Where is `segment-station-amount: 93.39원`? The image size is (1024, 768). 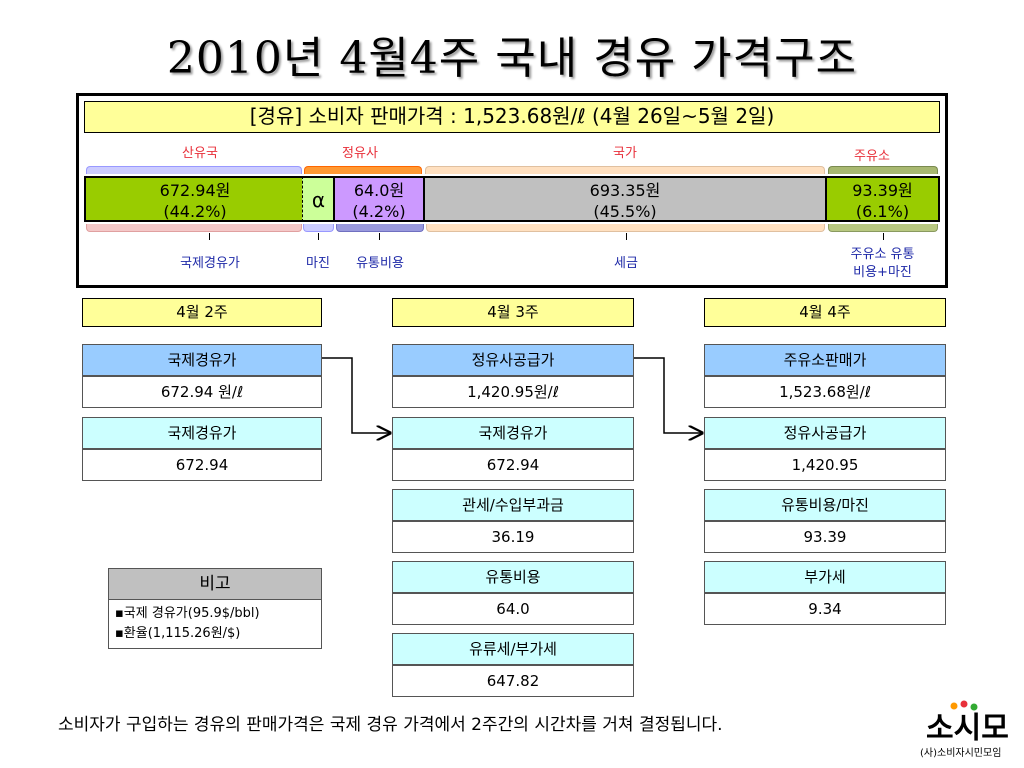
segment-station-amount: 93.39원 is located at coordinates (882, 190).